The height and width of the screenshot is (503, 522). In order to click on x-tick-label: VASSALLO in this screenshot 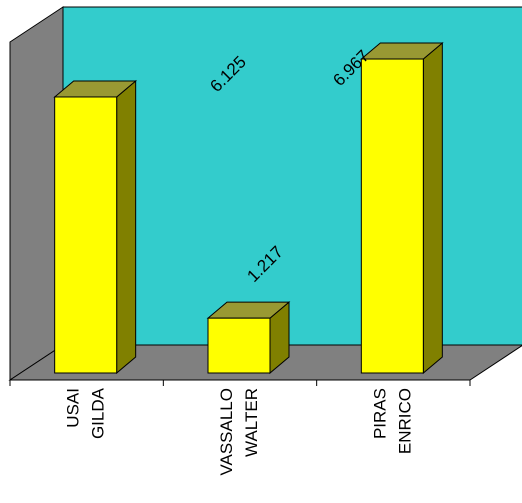, I will do `click(226, 432)`.